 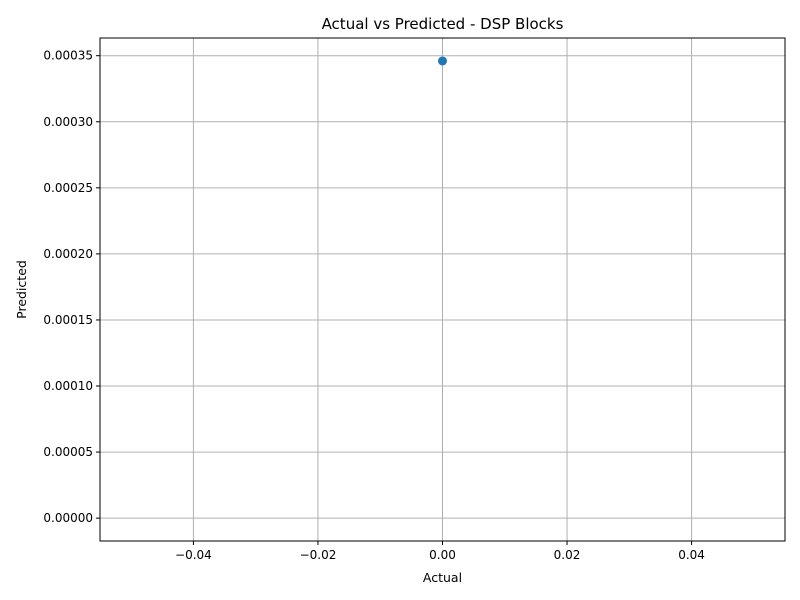 I want to click on y-tick-label: 0.00015, so click(x=68, y=320).